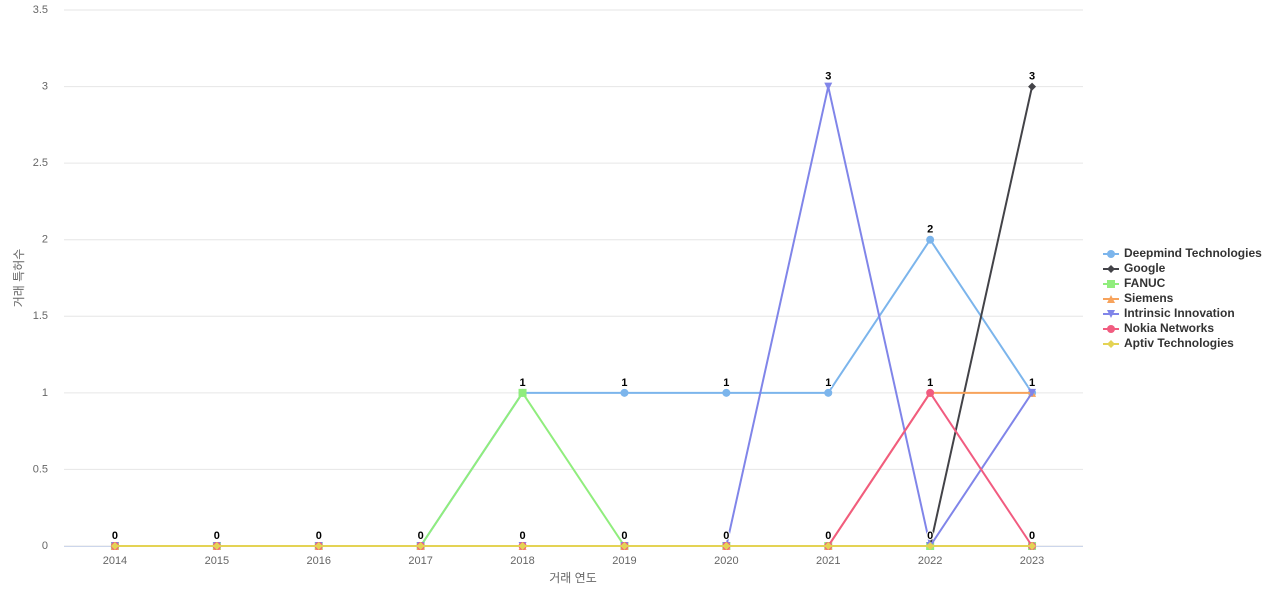 The height and width of the screenshot is (600, 1280). I want to click on y-tick-label: 1, so click(45, 393).